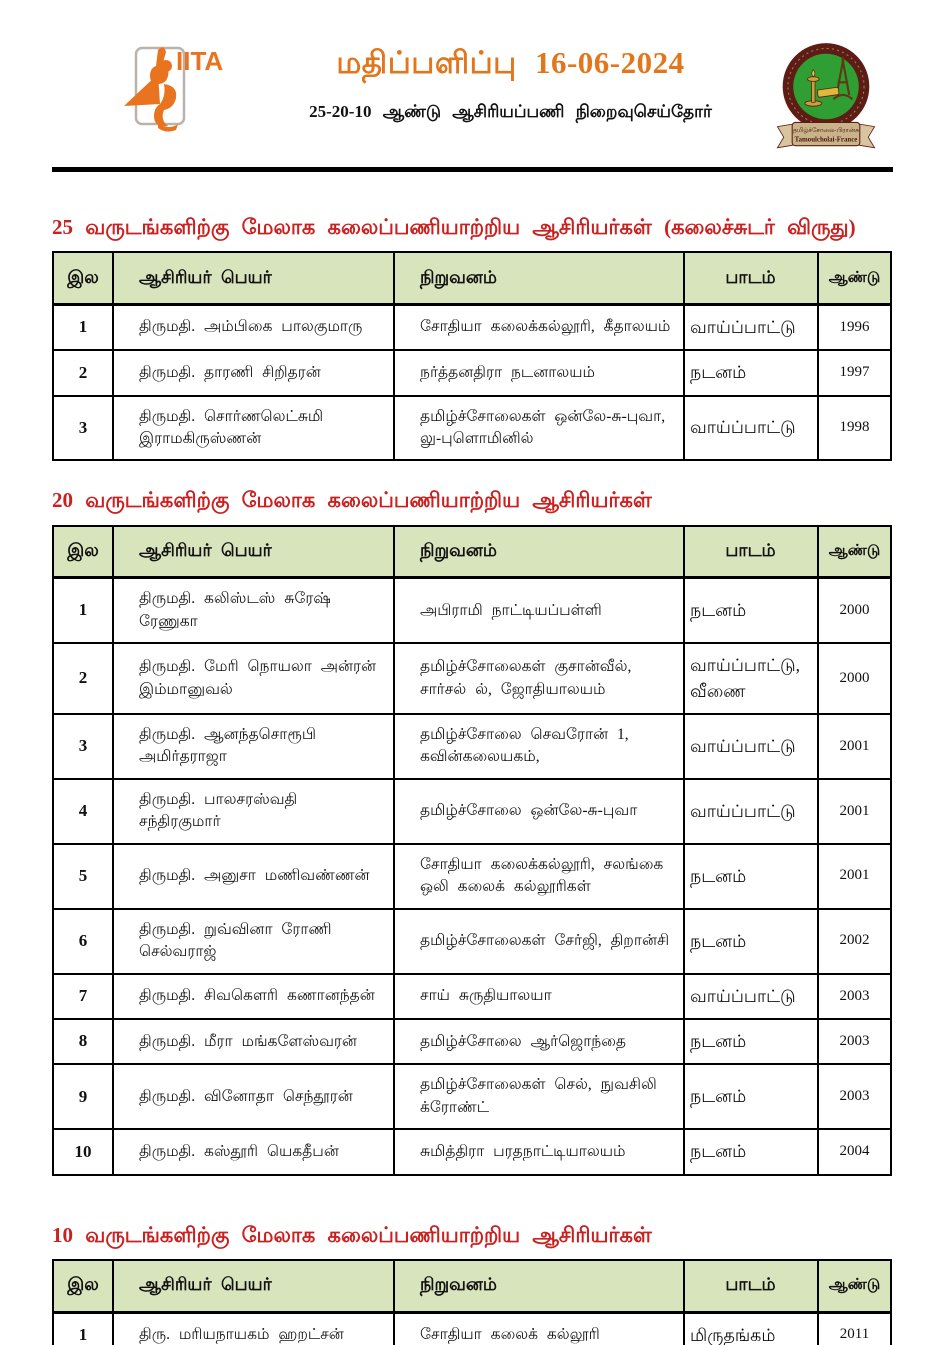  I want to click on cell-teacher-name: திருமதி. றுவ்வினா ரோணி செல்வராஜ், so click(253, 941).